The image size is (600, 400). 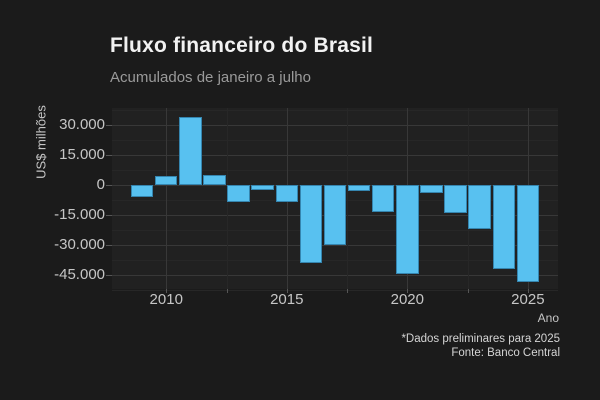 What do you see at coordinates (359, 187) in the screenshot?
I see `bar-2018` at bounding box center [359, 187].